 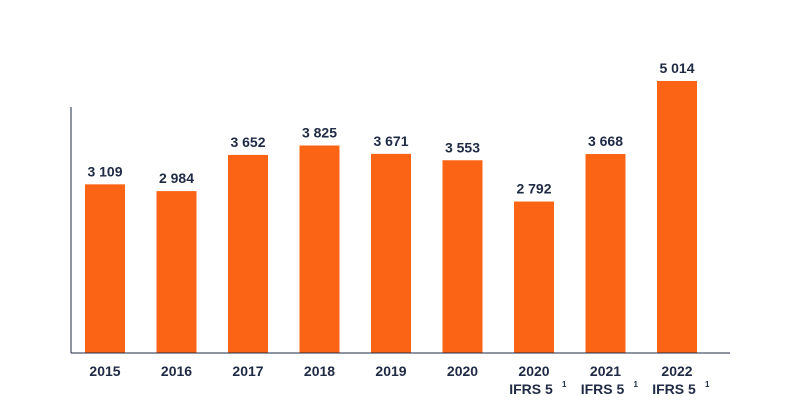 I want to click on x-tick-footnote-mark-8: 1, so click(x=707, y=384).